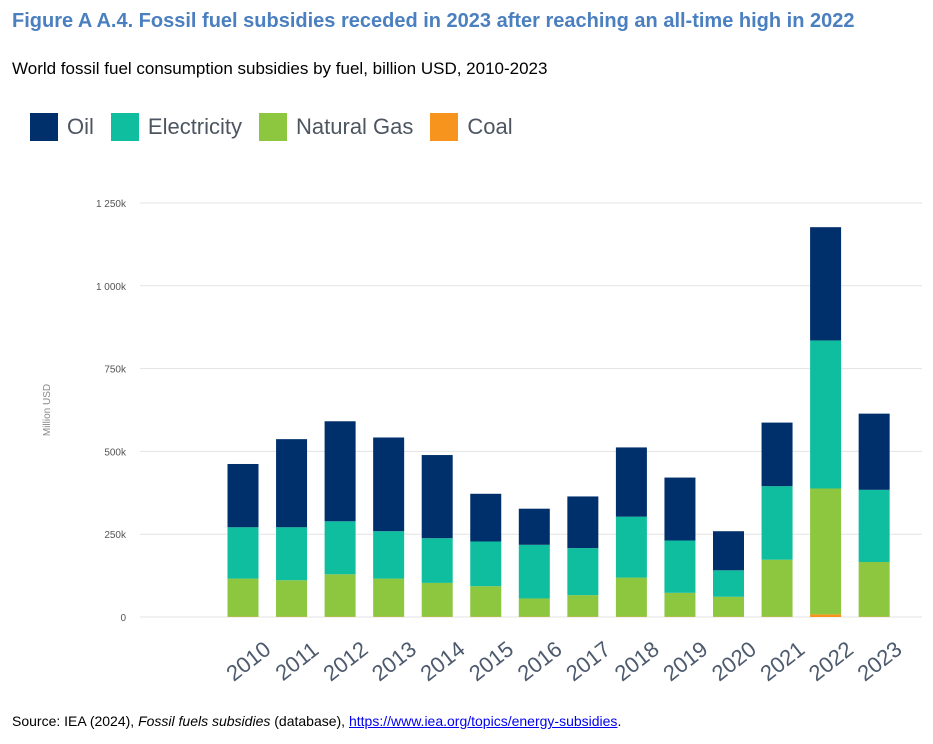 This screenshot has width=933, height=744. I want to click on x-tick-label: 2016, so click(540, 661).